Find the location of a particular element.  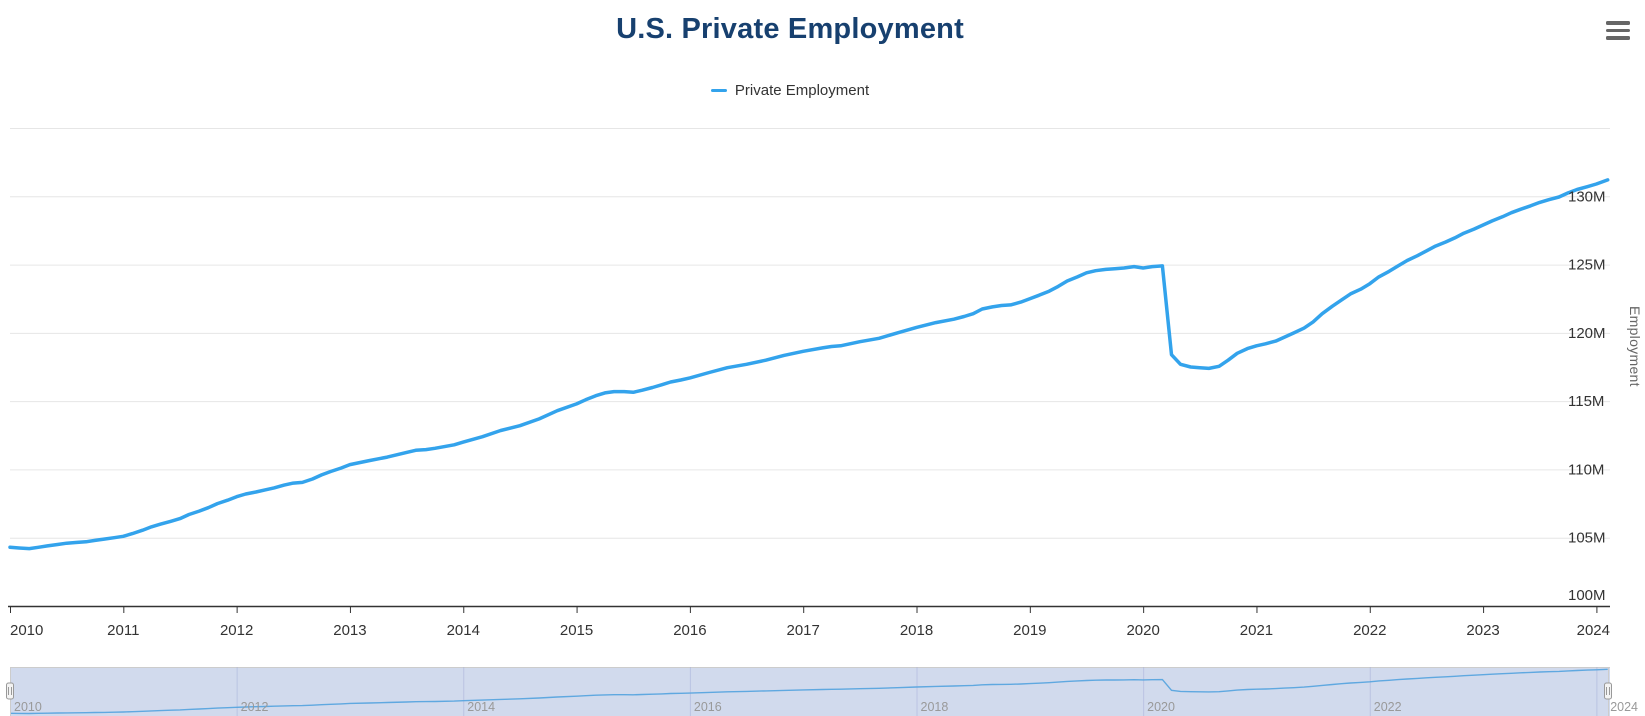

hamburger-menu-icon is located at coordinates (1618, 30).